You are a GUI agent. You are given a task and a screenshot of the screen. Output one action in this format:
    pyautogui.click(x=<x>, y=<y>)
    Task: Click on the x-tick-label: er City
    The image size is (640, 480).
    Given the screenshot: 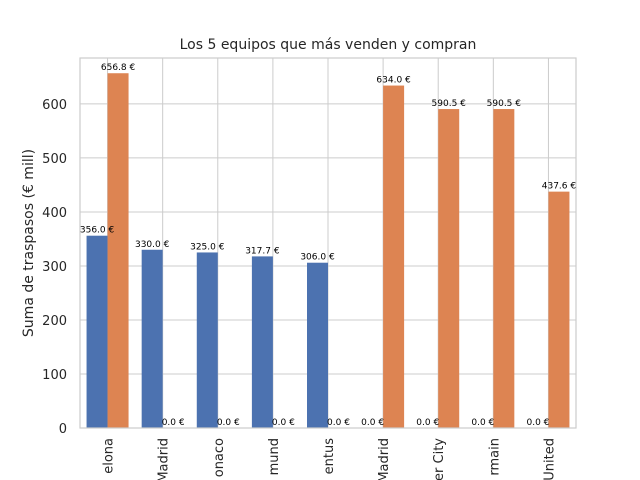 What is the action you would take?
    pyautogui.click(x=439, y=459)
    